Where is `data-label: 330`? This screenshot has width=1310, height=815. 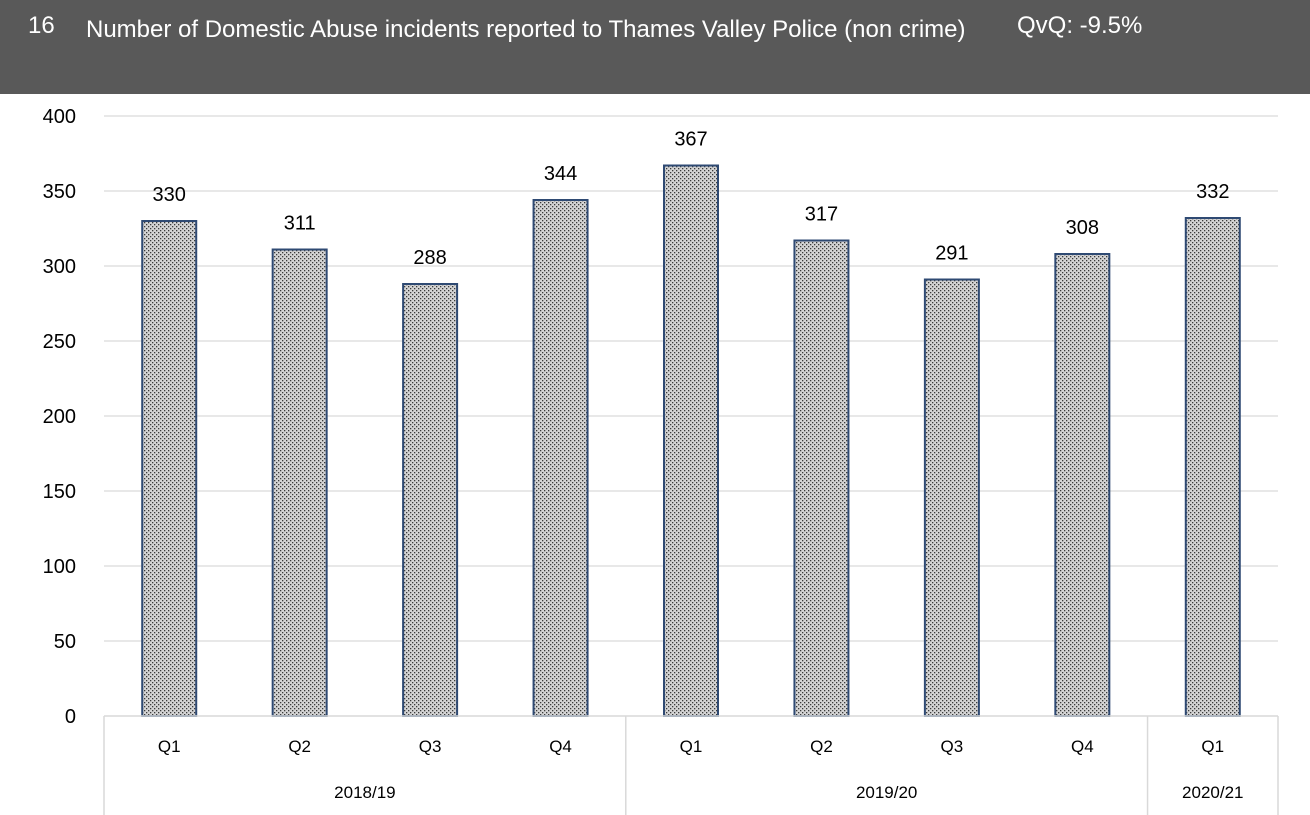 data-label: 330 is located at coordinates (169, 195).